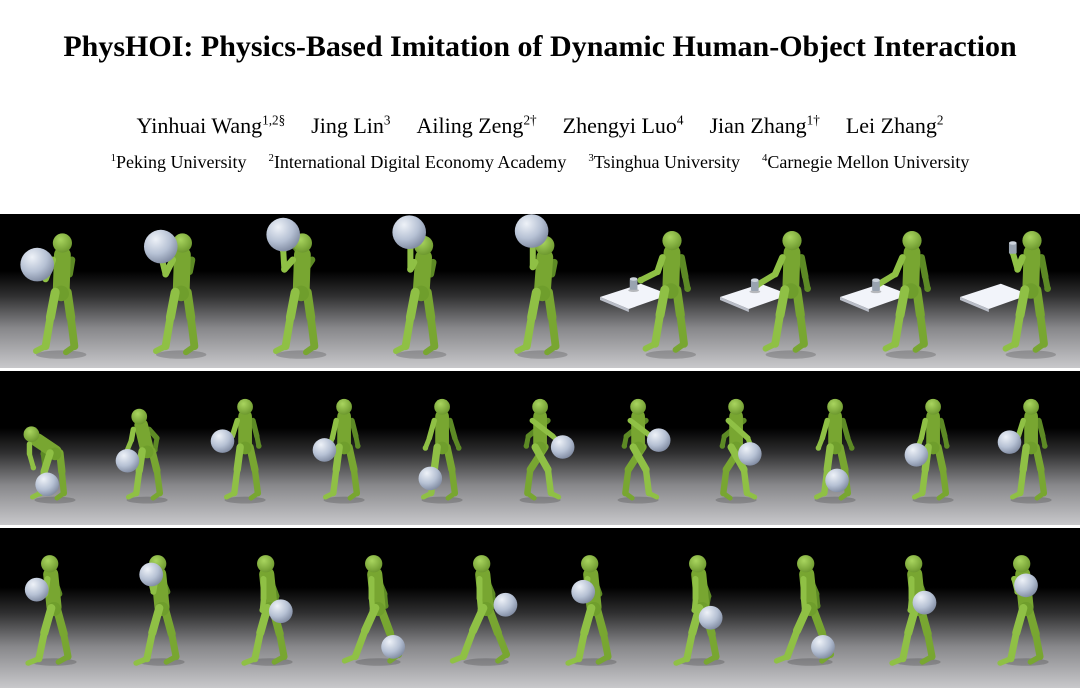  What do you see at coordinates (211, 125) in the screenshot?
I see `author-name: Yinhuai Wang1,2§` at bounding box center [211, 125].